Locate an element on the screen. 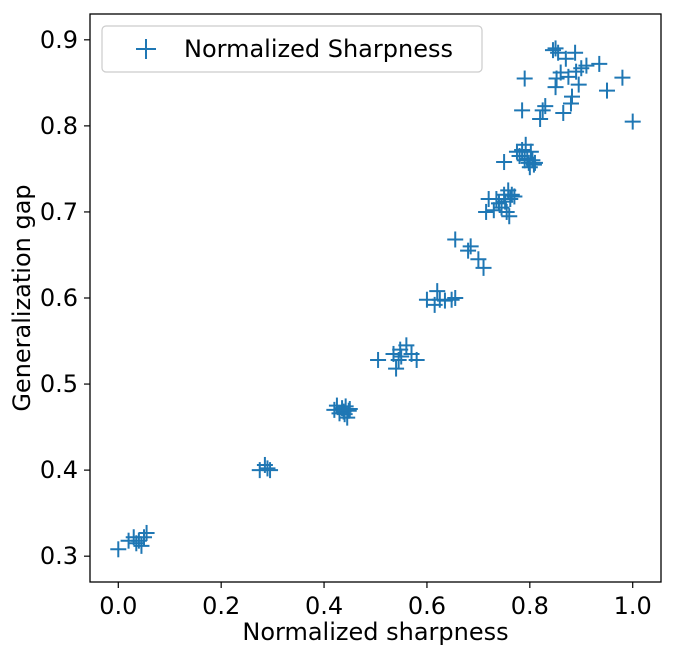 The image size is (675, 655). y-tick-label: 0.6 is located at coordinates (59, 298).